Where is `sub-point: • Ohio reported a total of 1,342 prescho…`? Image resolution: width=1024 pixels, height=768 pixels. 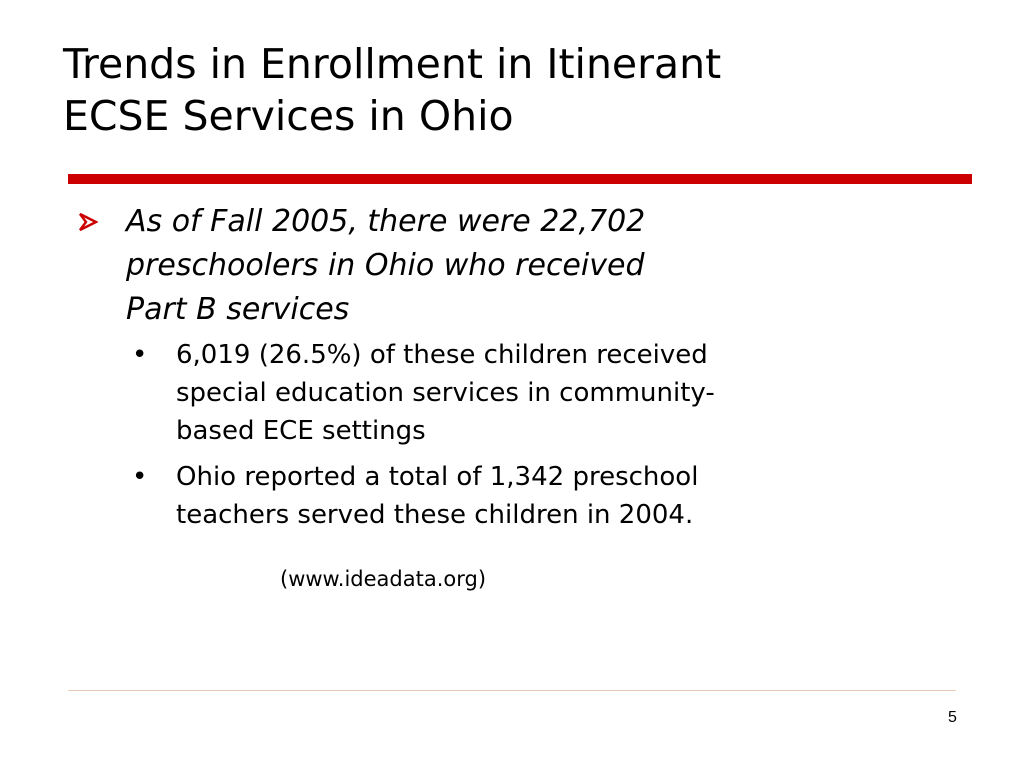
sub-point: • Ohio reported a total of 1,342 prescho… is located at coordinates (521, 496).